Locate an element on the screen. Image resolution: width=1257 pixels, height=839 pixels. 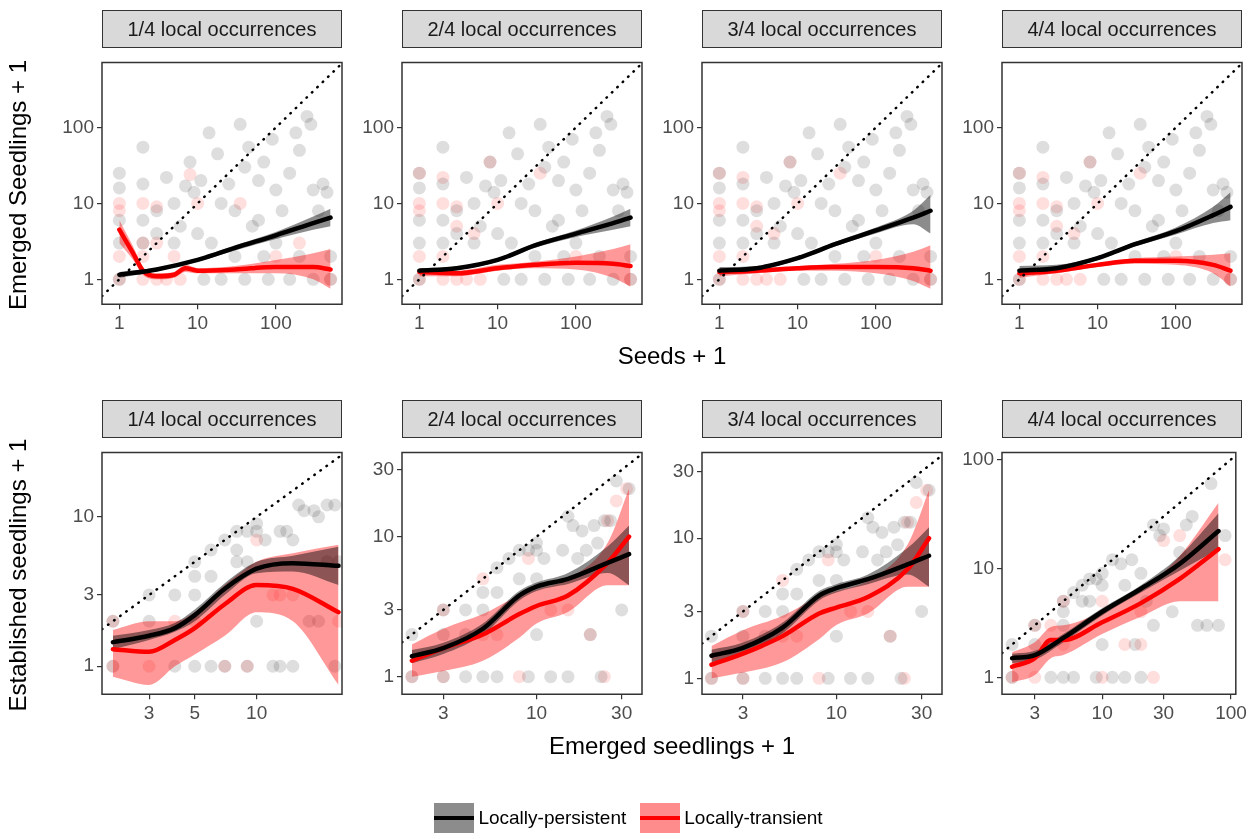
legend-label: Locally-persistent is located at coordinates (552, 818).